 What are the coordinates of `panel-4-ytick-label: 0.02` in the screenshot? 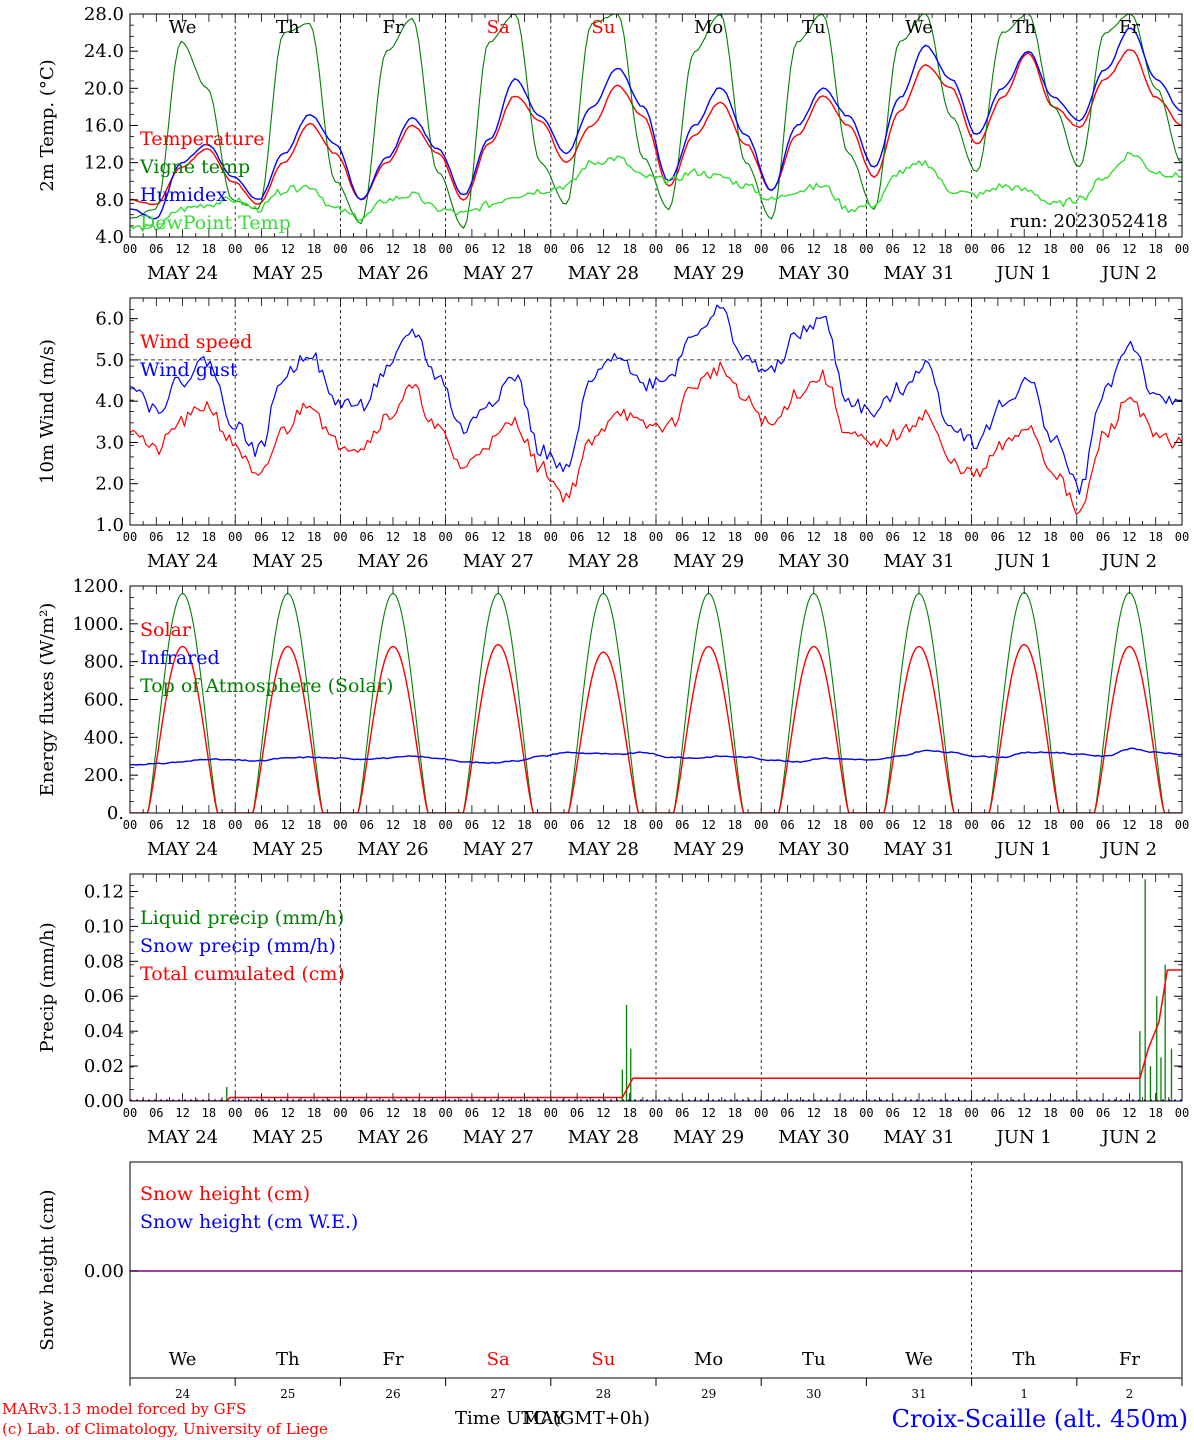 It's located at (104, 1066).